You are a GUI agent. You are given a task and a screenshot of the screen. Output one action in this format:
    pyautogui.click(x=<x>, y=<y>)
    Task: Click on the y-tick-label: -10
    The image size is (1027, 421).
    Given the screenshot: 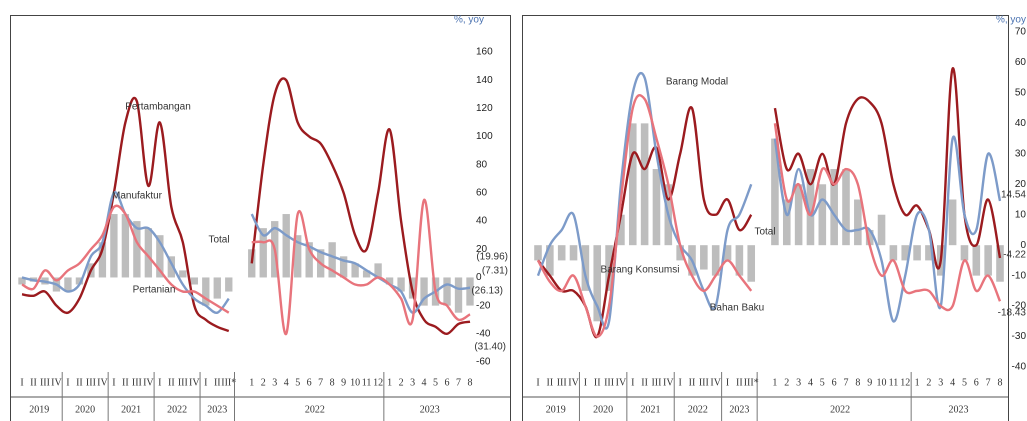 What is the action you would take?
    pyautogui.click(x=1019, y=275)
    